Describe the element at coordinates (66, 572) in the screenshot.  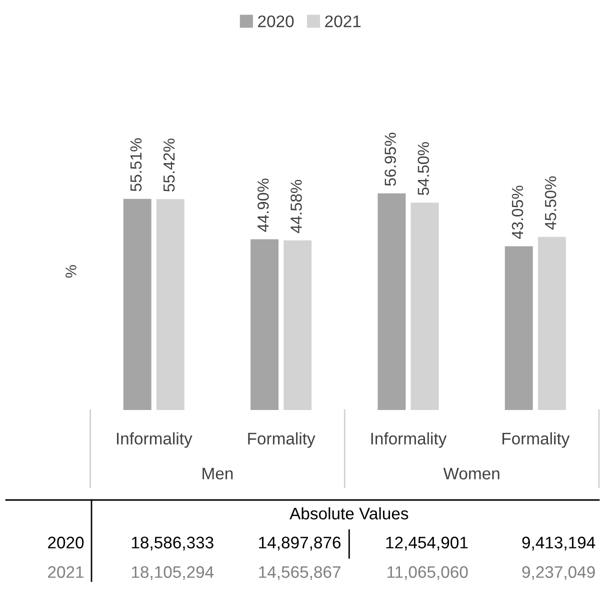
I see `text: 2021` at that location.